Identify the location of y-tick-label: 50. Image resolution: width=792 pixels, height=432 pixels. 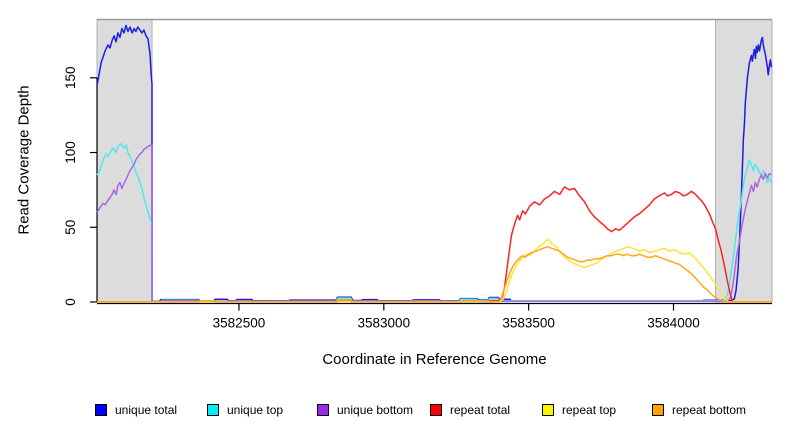
(70, 227).